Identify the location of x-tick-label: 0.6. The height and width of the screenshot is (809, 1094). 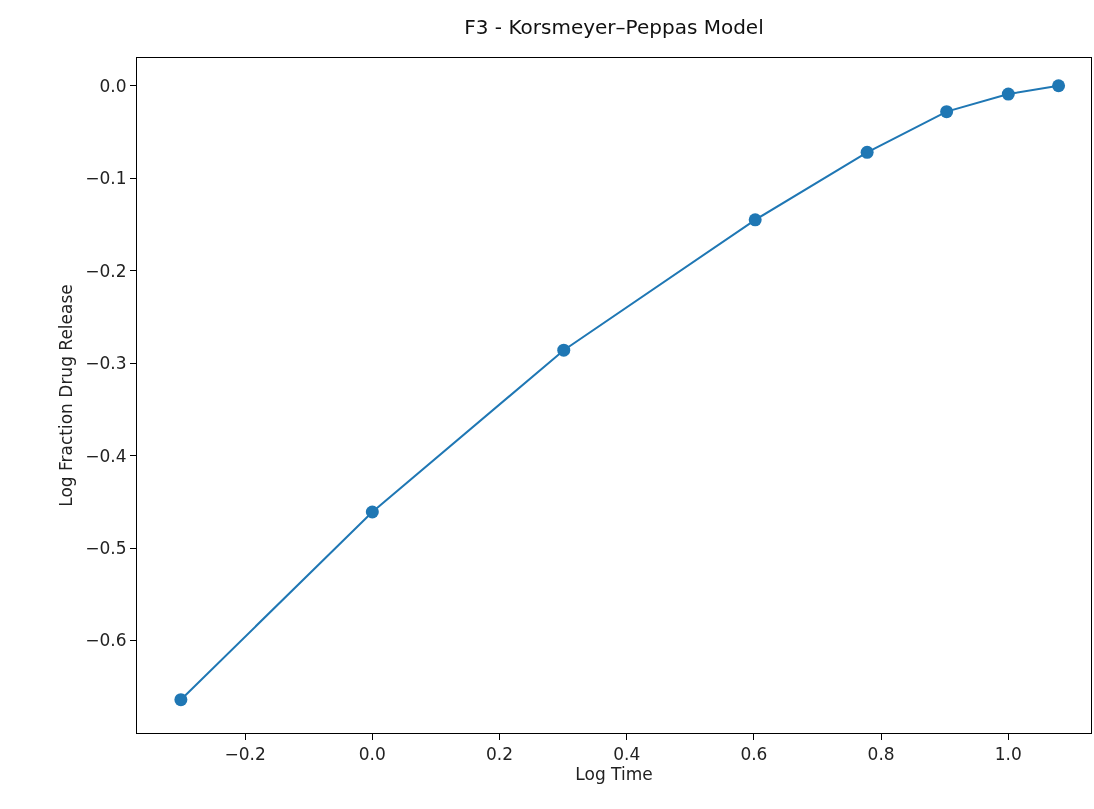
(754, 754).